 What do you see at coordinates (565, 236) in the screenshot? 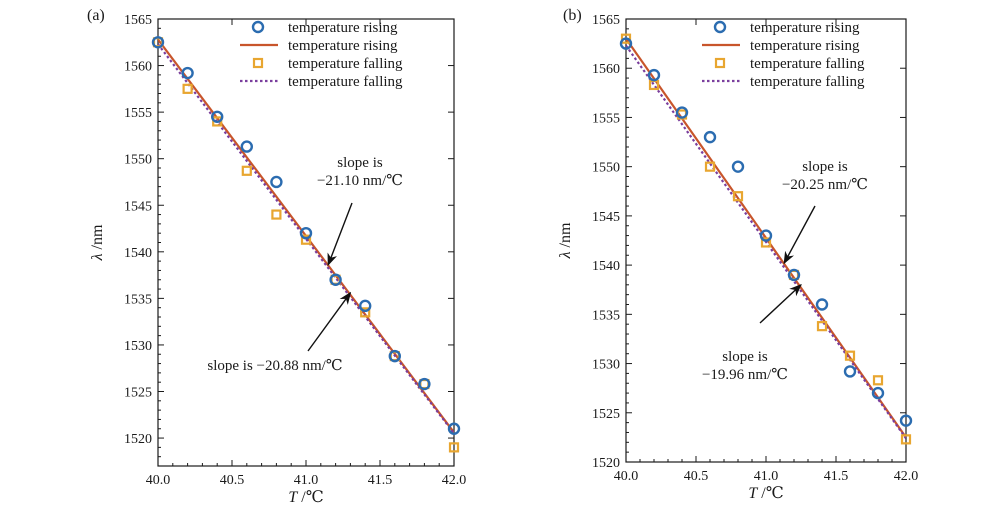
I see `y-axis-unit: /nm` at bounding box center [565, 236].